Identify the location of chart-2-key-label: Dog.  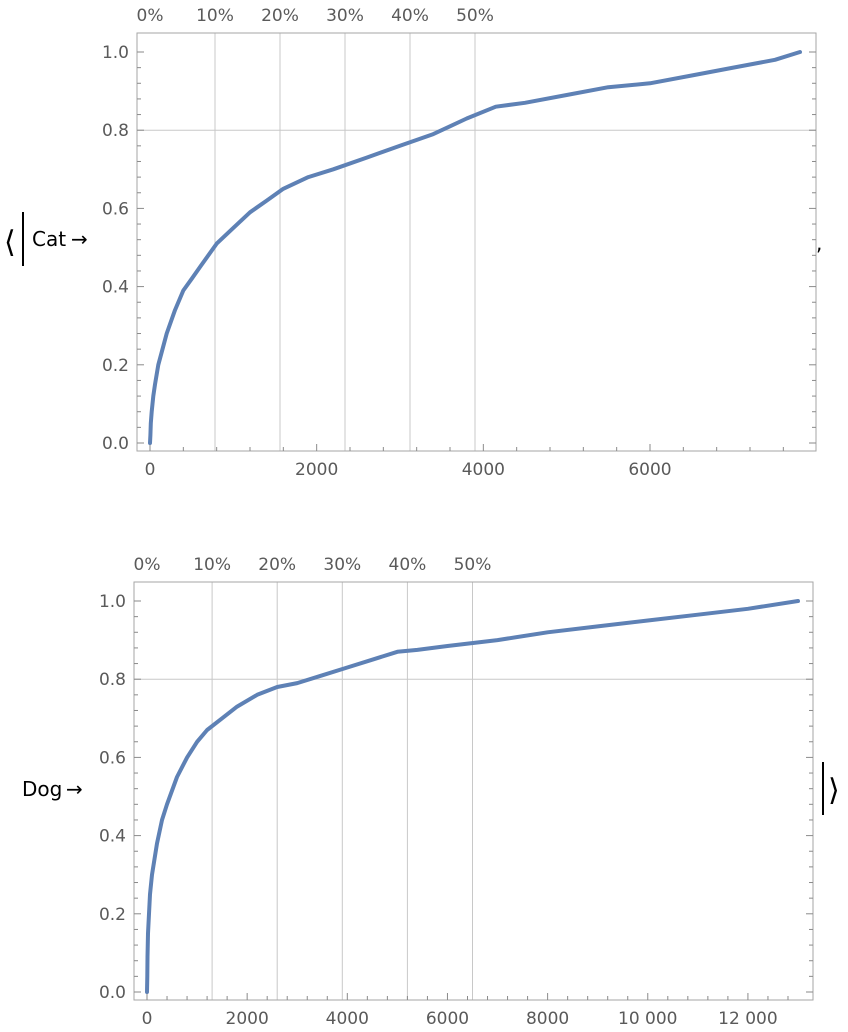
(42, 789).